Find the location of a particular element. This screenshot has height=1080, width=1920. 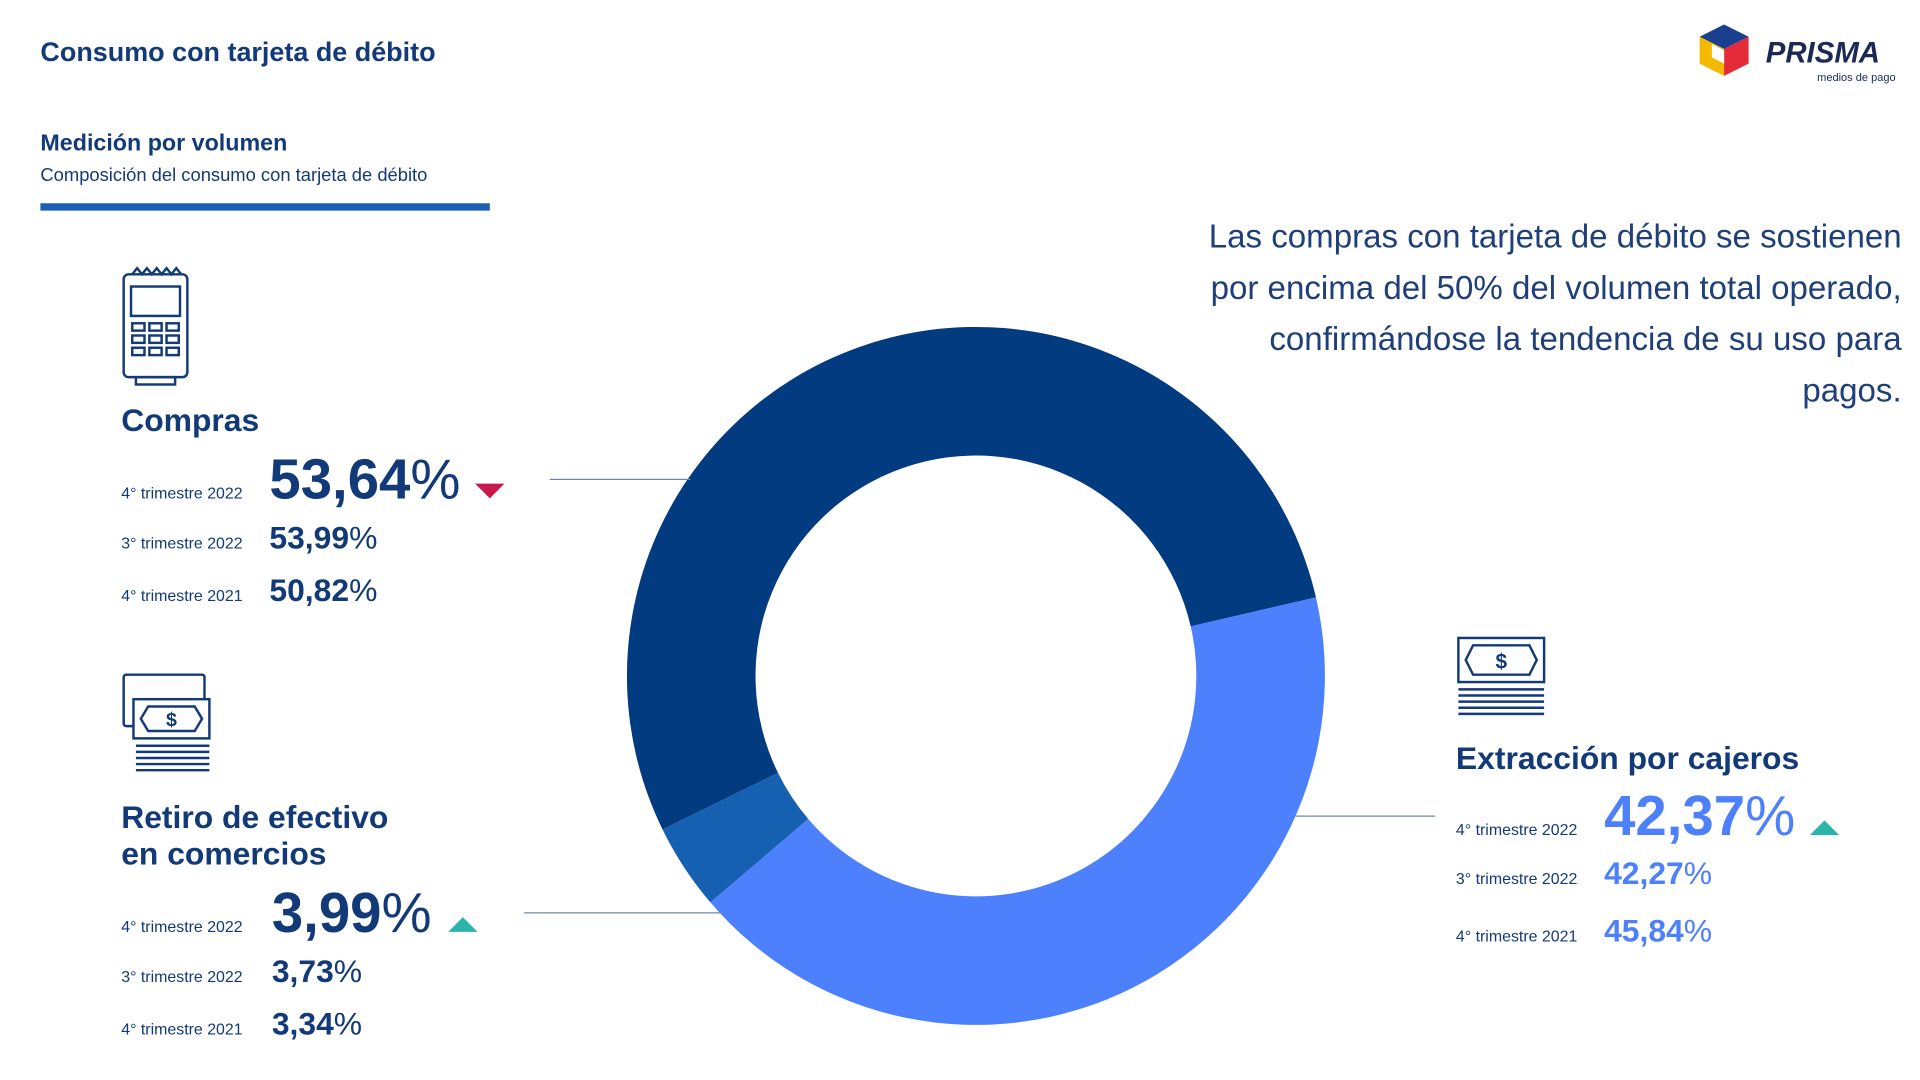

value: 50,82 is located at coordinates (309, 590).